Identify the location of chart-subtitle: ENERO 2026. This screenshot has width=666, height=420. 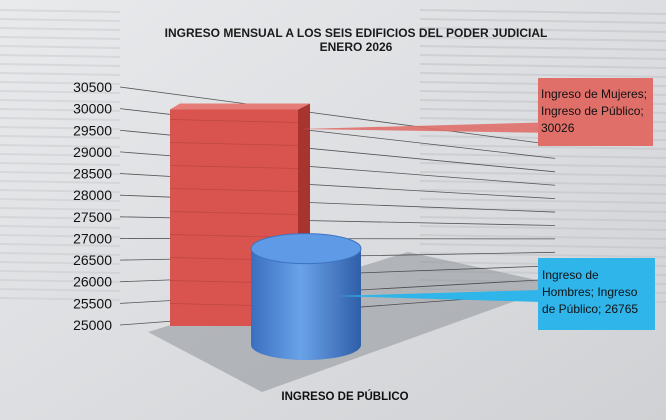
(356, 47).